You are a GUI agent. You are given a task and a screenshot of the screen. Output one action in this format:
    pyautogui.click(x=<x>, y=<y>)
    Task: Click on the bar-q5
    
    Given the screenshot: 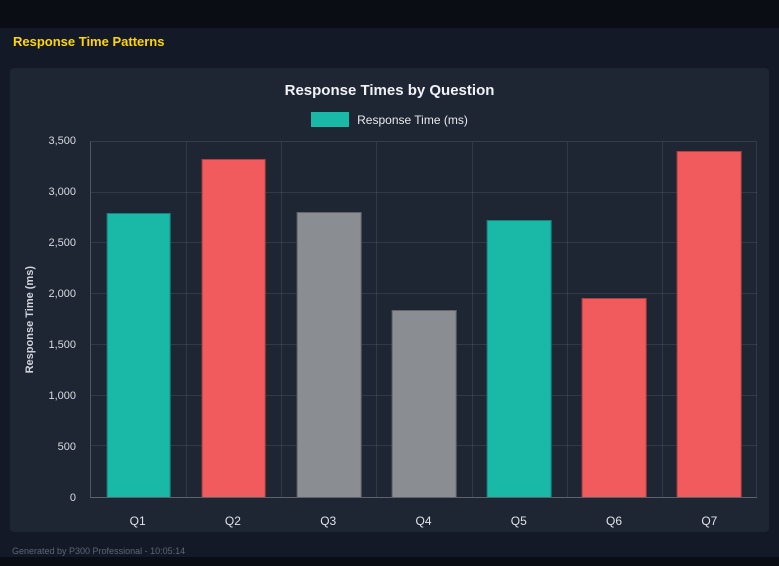 What is the action you would take?
    pyautogui.click(x=519, y=358)
    